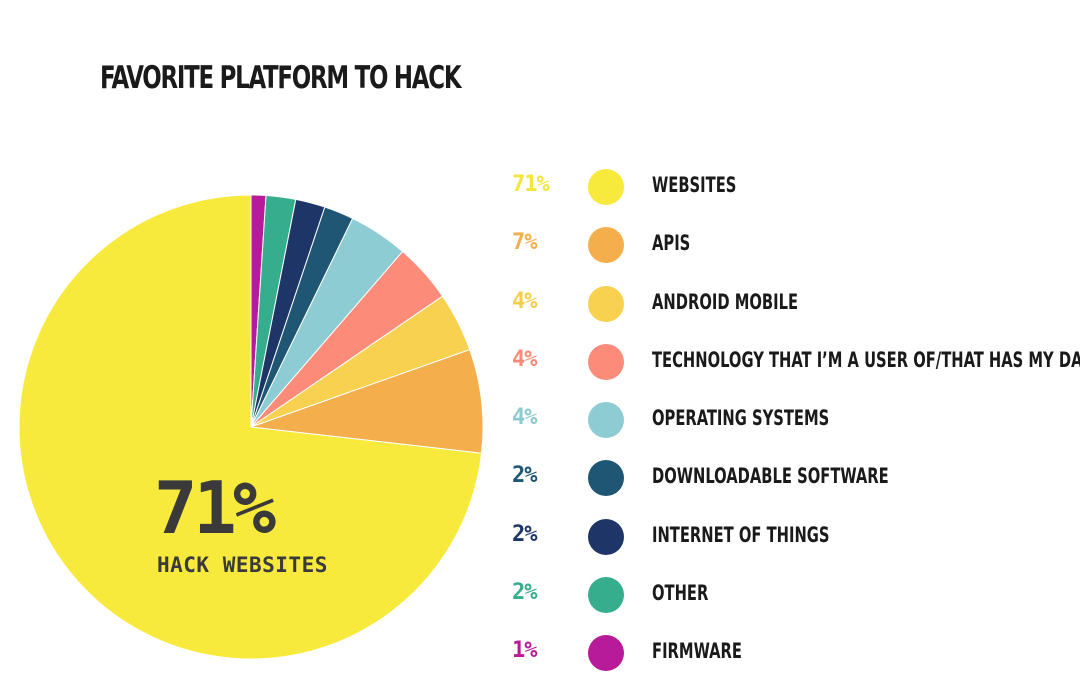  Describe the element at coordinates (680, 593) in the screenshot. I see `legend-label: OTHER` at that location.